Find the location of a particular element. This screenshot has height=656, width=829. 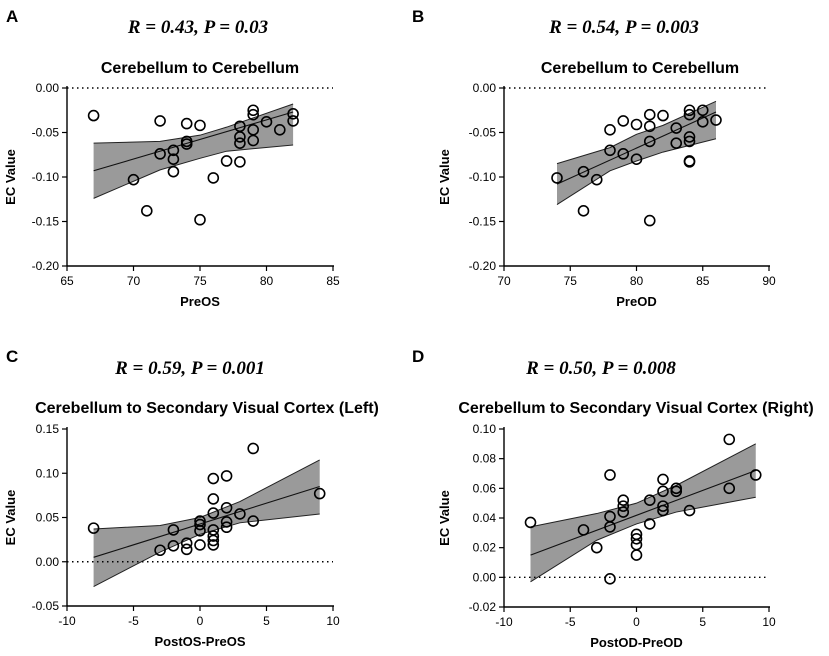

stat-label: R = 0.50, P = 0.008 is located at coordinates (600, 368).